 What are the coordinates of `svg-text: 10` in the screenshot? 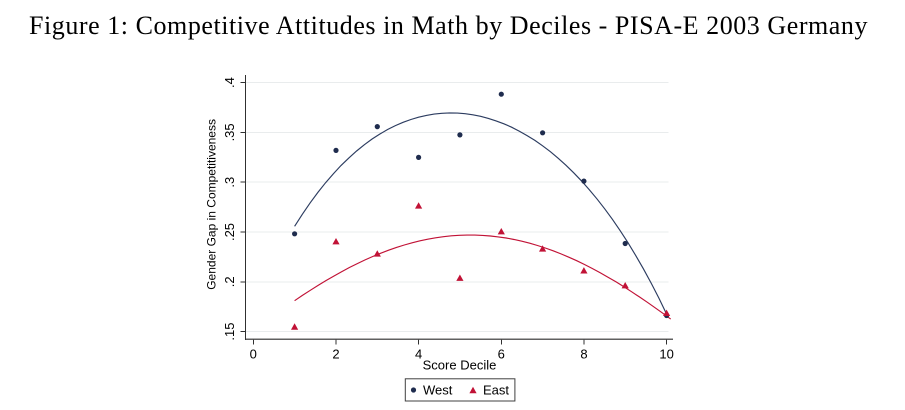 It's located at (666, 353).